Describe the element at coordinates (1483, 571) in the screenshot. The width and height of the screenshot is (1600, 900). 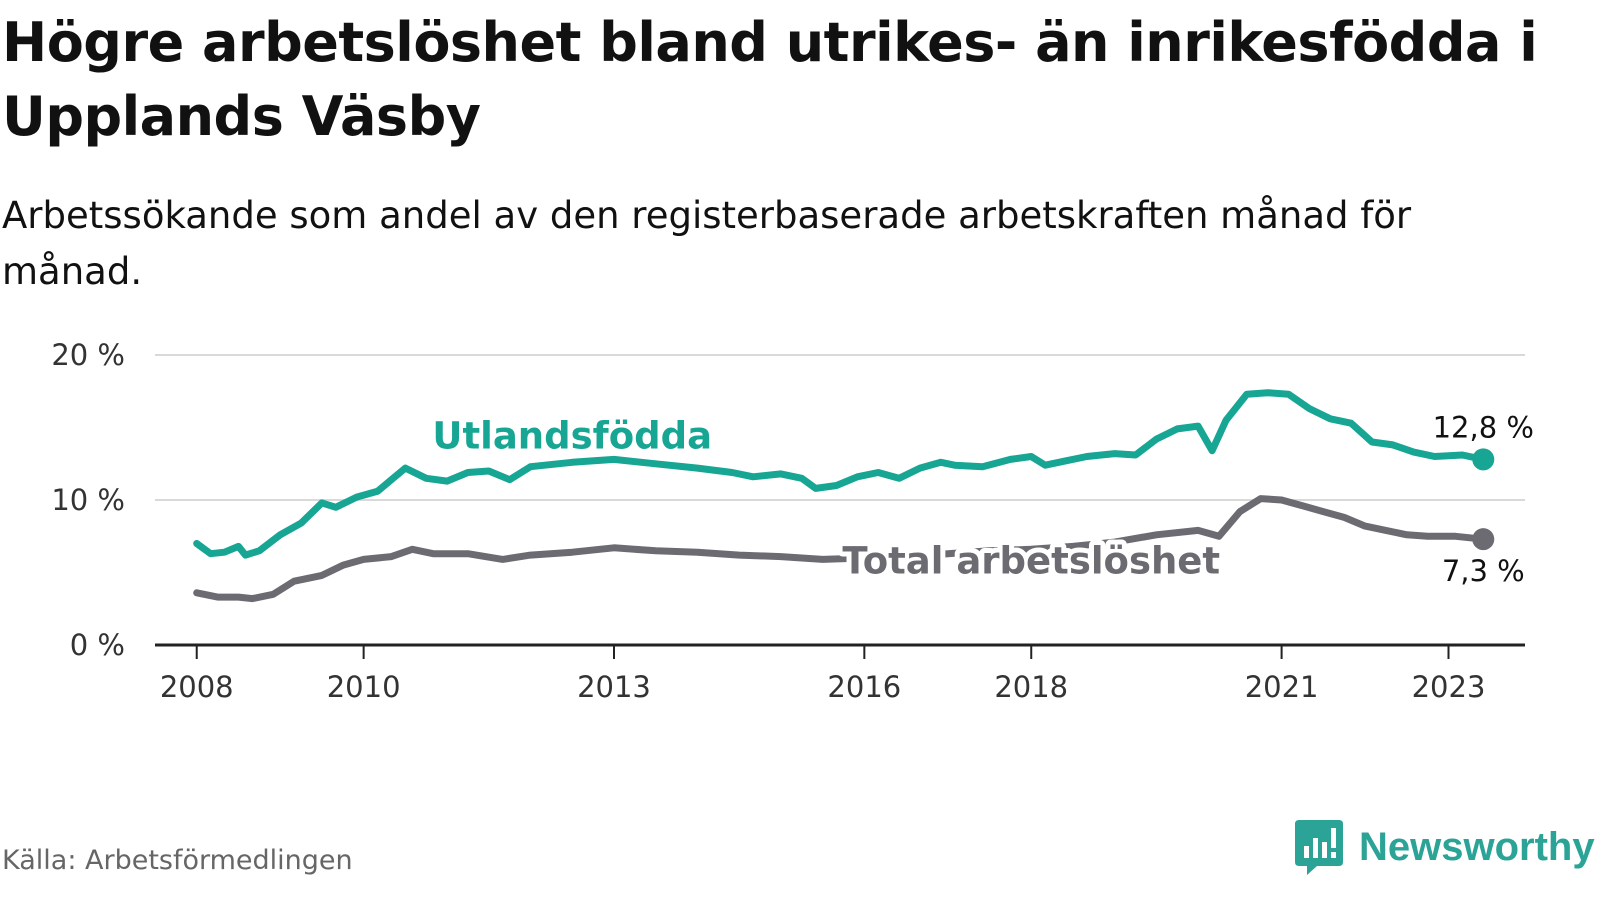
I see `series-end-label-1: 7,3 %` at that location.